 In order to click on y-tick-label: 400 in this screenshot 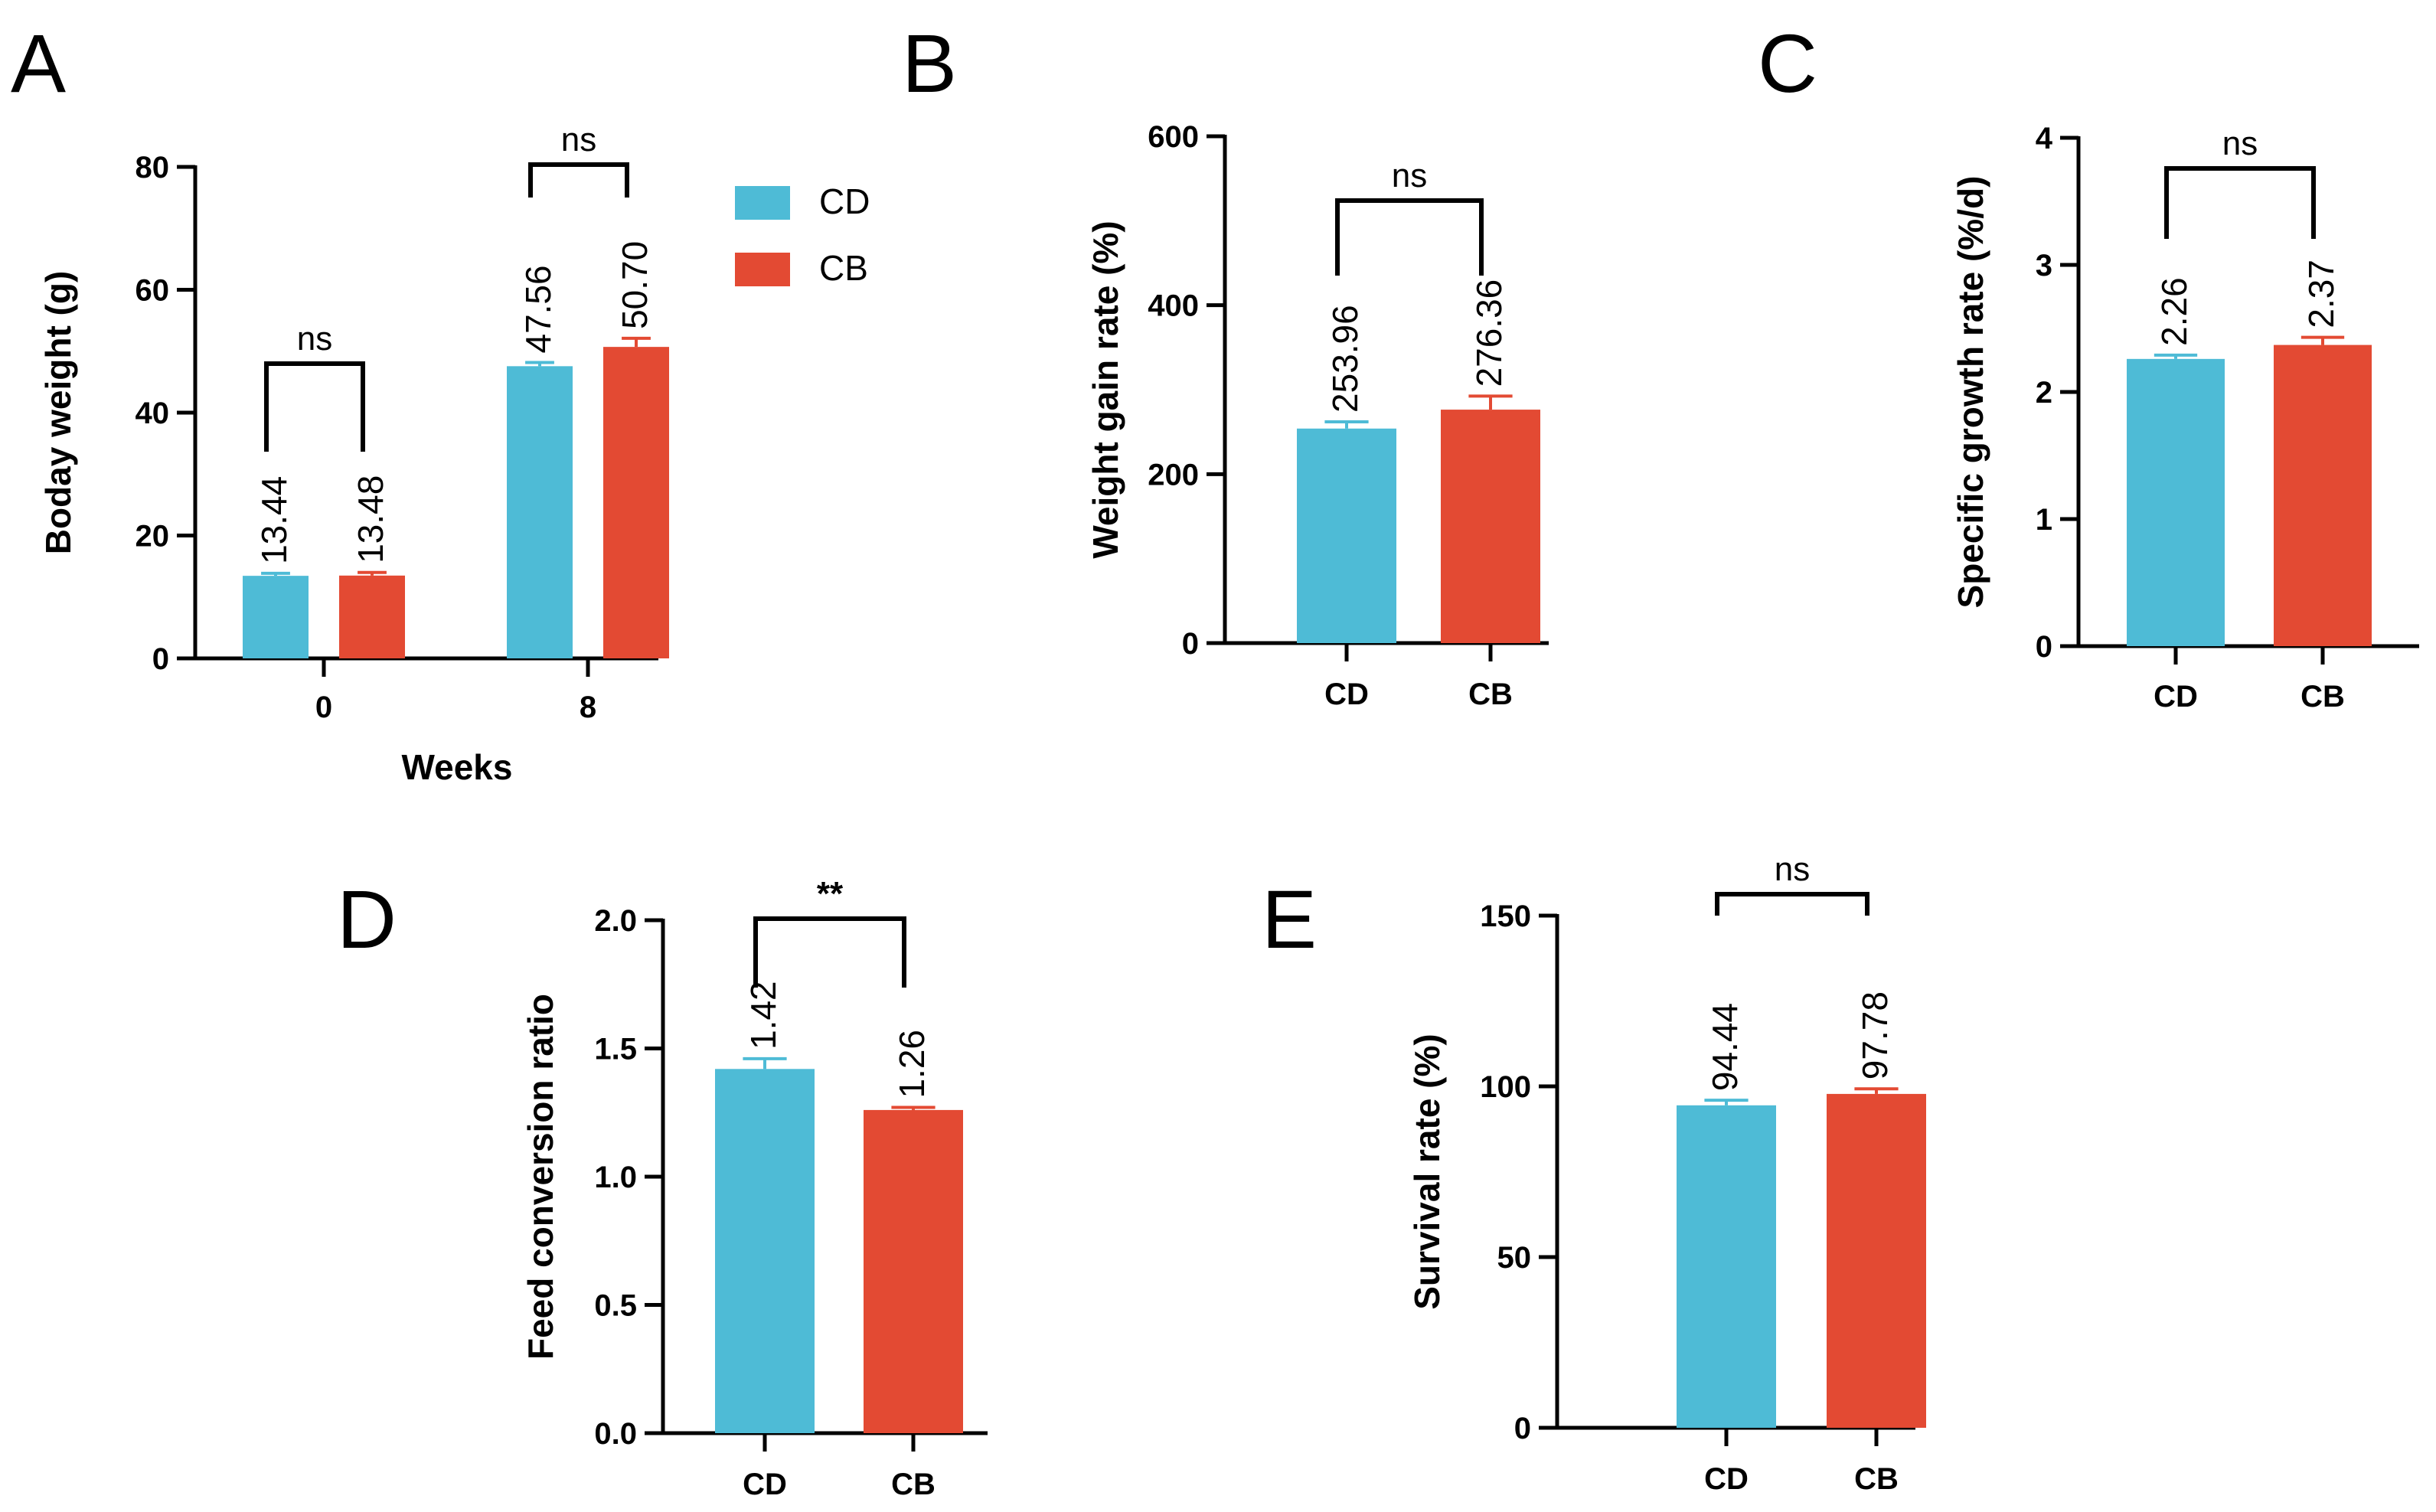, I will do `click(1173, 306)`.